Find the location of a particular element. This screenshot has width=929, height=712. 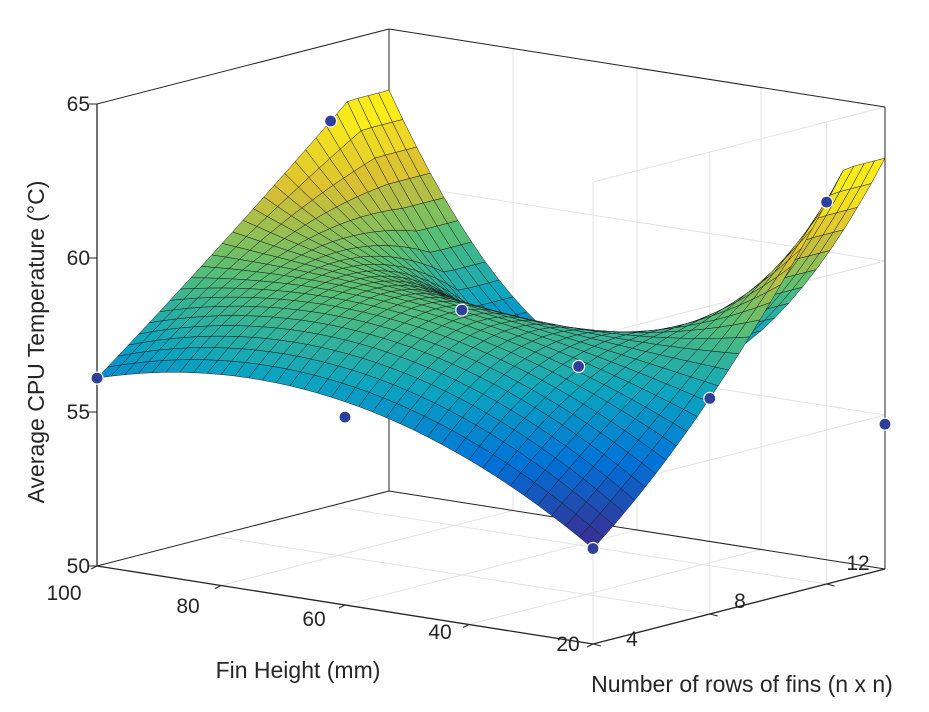

z-tick-label: 65 is located at coordinates (78, 104).